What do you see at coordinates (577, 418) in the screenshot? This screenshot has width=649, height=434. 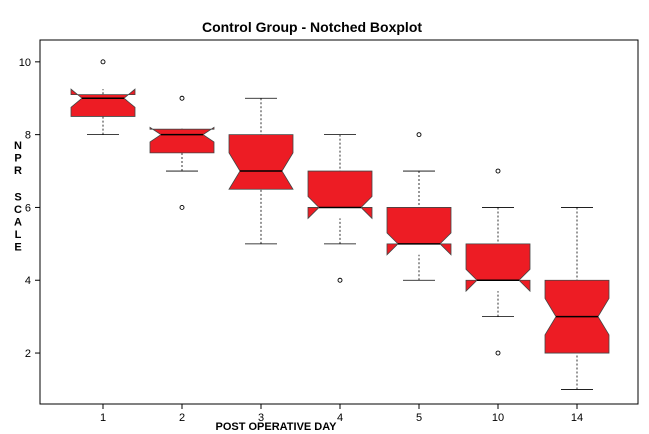 I see `x-tick-label-14: 14` at bounding box center [577, 418].